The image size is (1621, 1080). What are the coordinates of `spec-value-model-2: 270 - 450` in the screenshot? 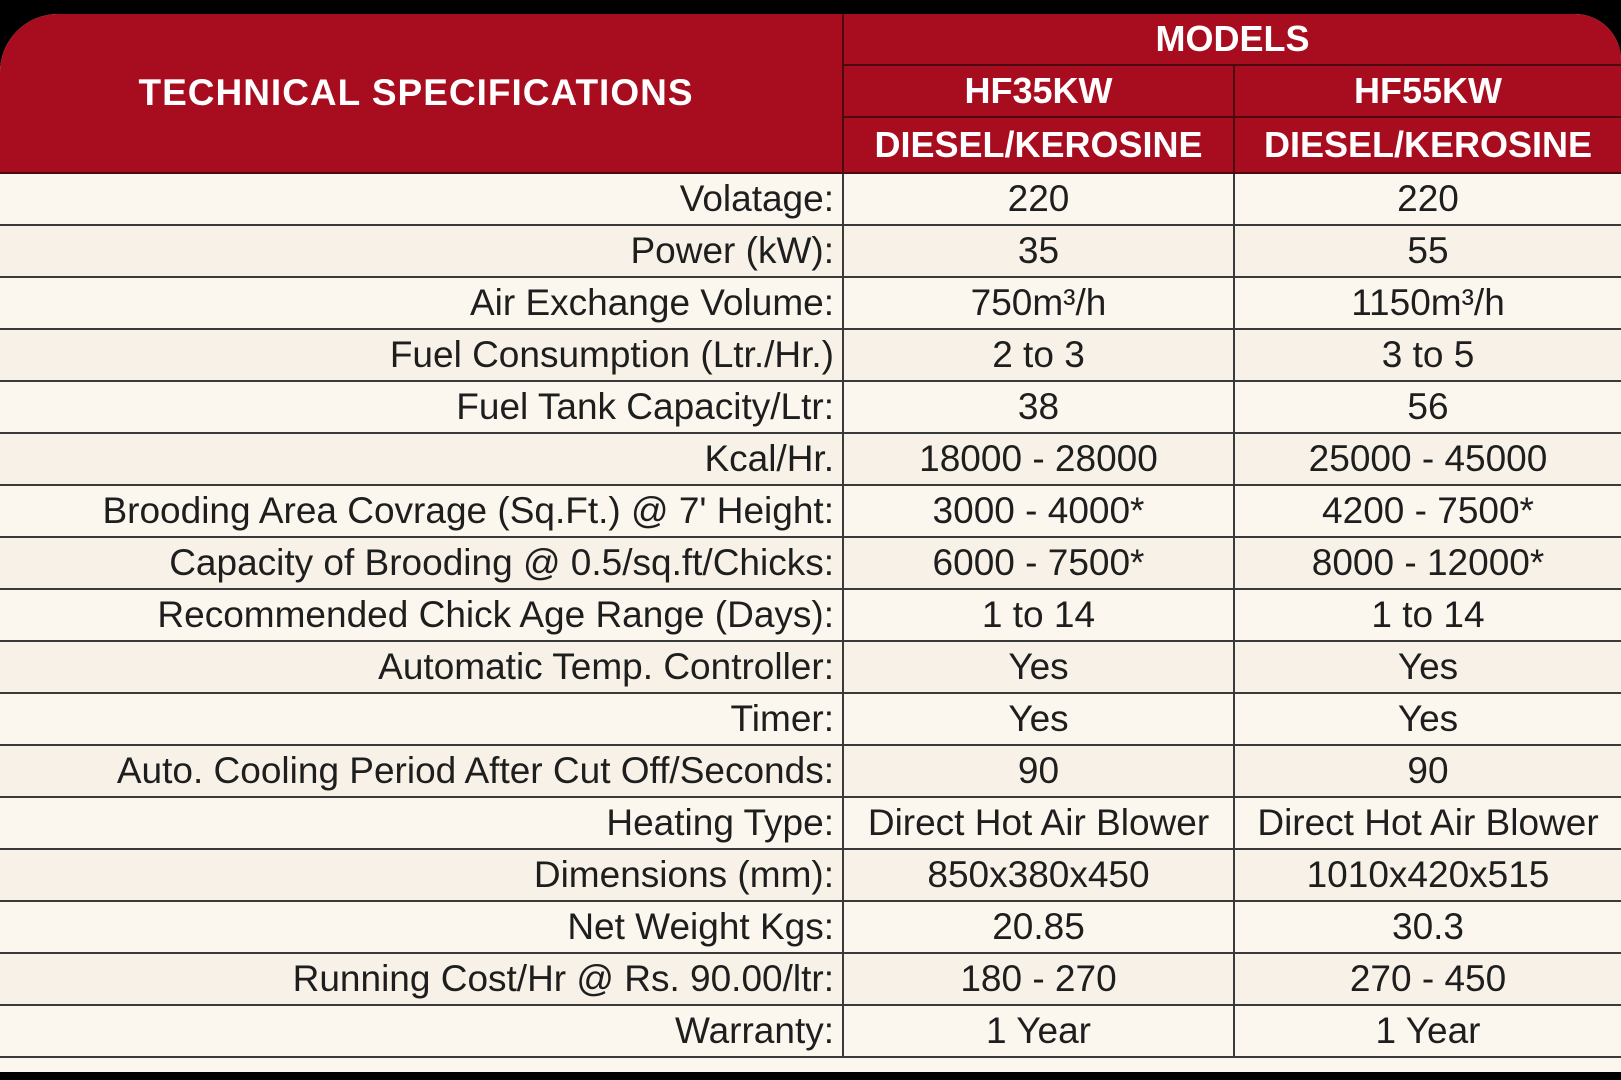 It's located at (1426, 979).